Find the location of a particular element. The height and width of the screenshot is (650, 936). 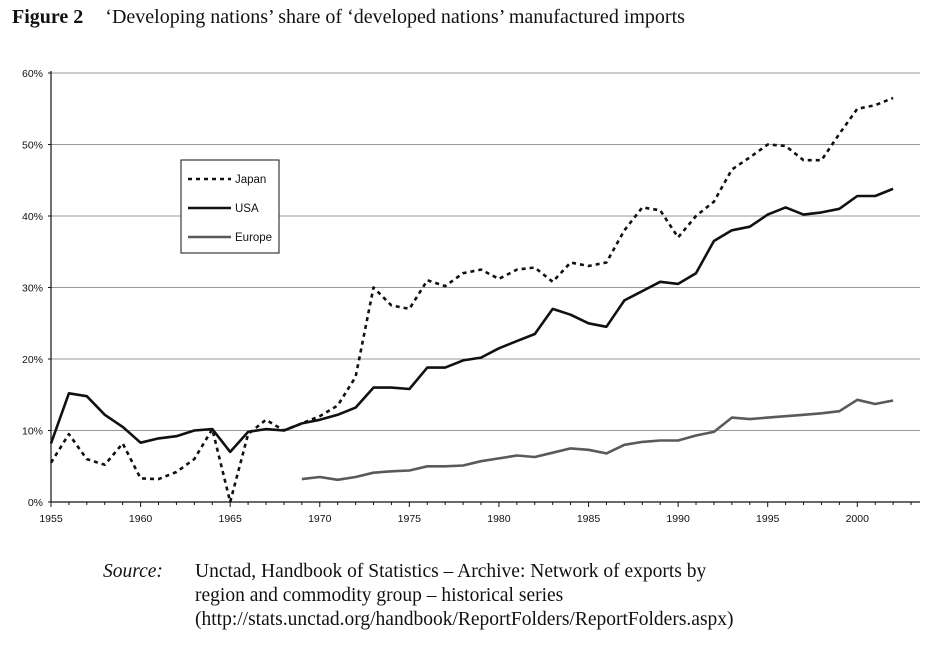

x-tick-label: 1995 is located at coordinates (768, 519).